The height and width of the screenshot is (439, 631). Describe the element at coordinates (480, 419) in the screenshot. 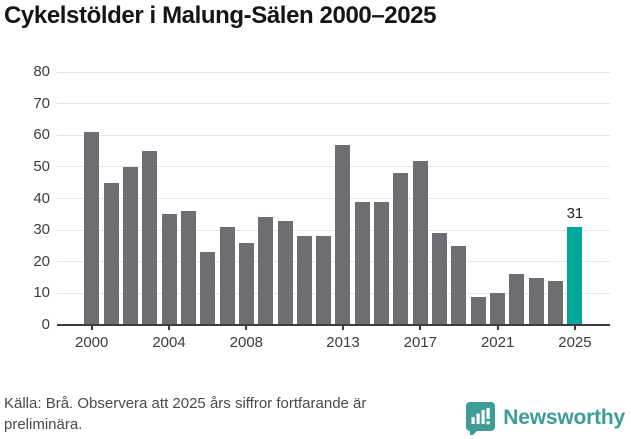

I see `newsworthy-logo-icon` at that location.